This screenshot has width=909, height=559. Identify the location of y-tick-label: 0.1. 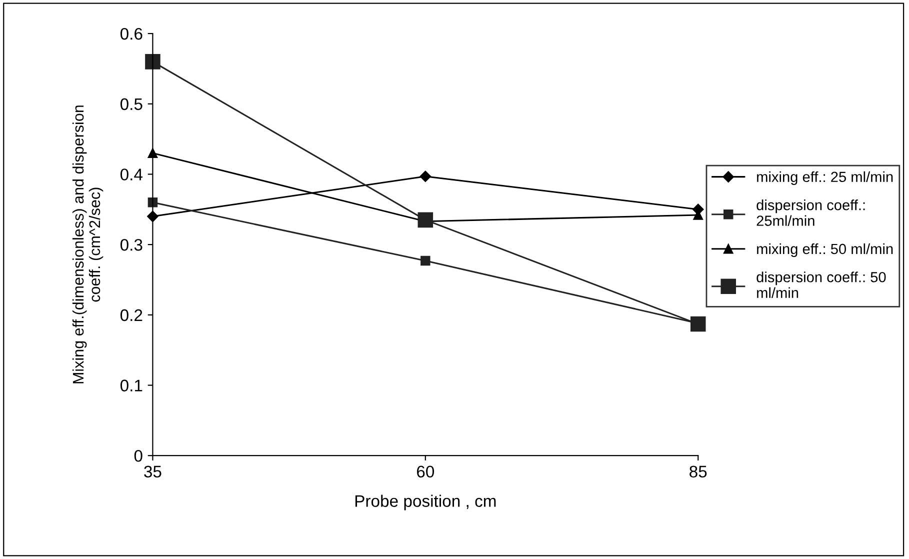
(131, 386).